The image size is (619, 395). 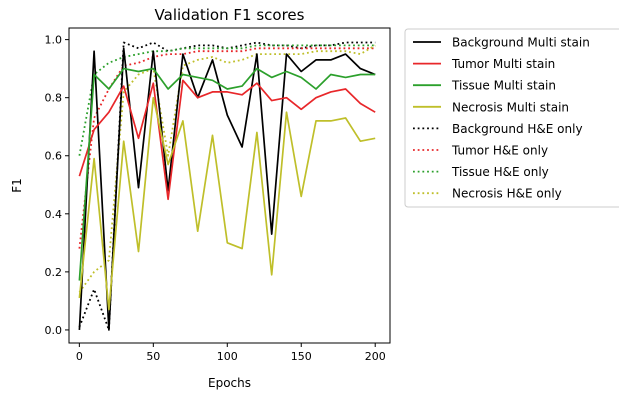 What do you see at coordinates (503, 86) in the screenshot?
I see `legend-label: Tissue Multi stain` at bounding box center [503, 86].